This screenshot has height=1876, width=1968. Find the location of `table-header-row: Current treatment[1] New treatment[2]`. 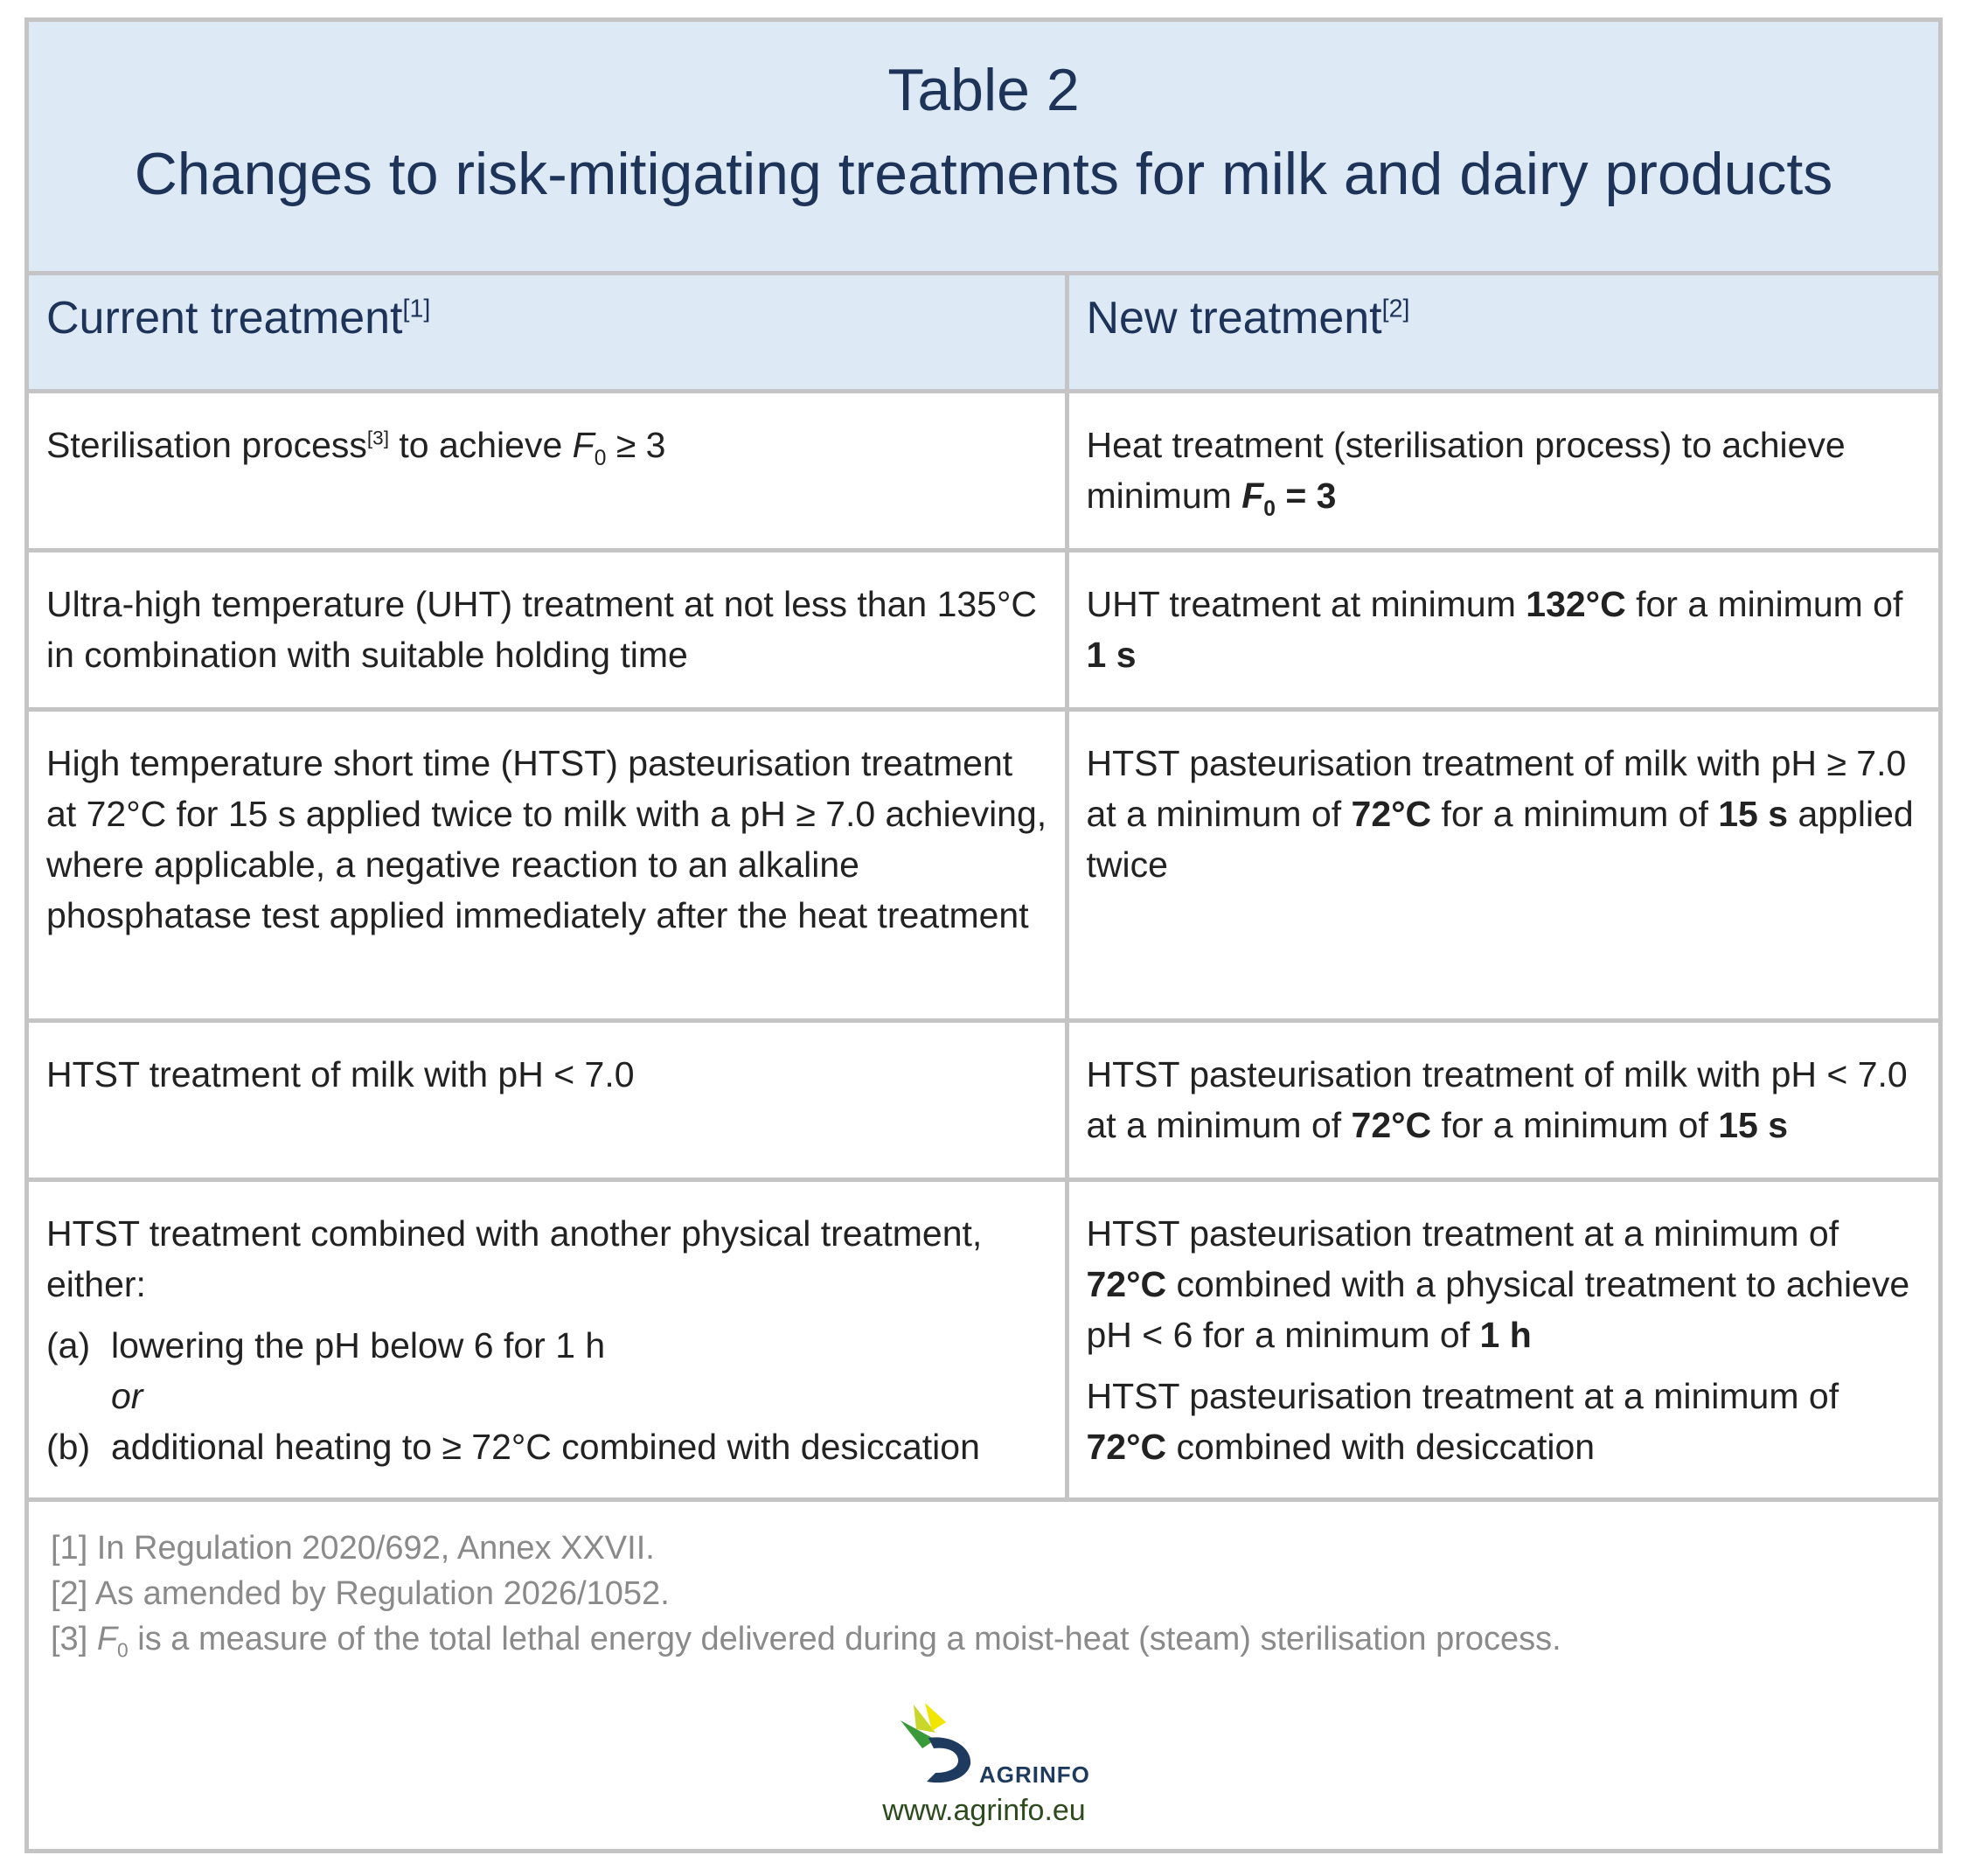

table-header-row: Current treatment[1] New treatment[2] is located at coordinates (984, 334).